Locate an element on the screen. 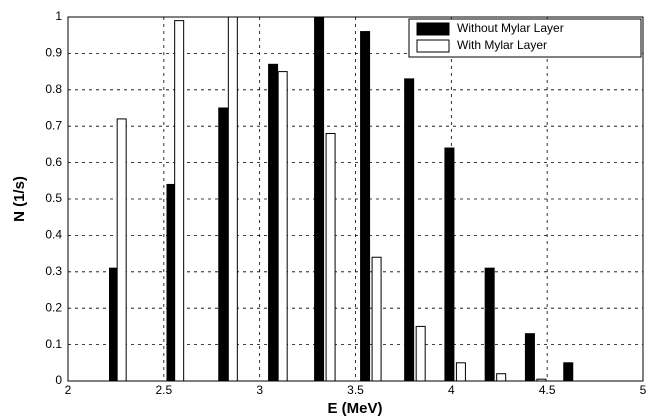 This screenshot has width=647, height=419. x-tick-label: 3.5 is located at coordinates (355, 390).